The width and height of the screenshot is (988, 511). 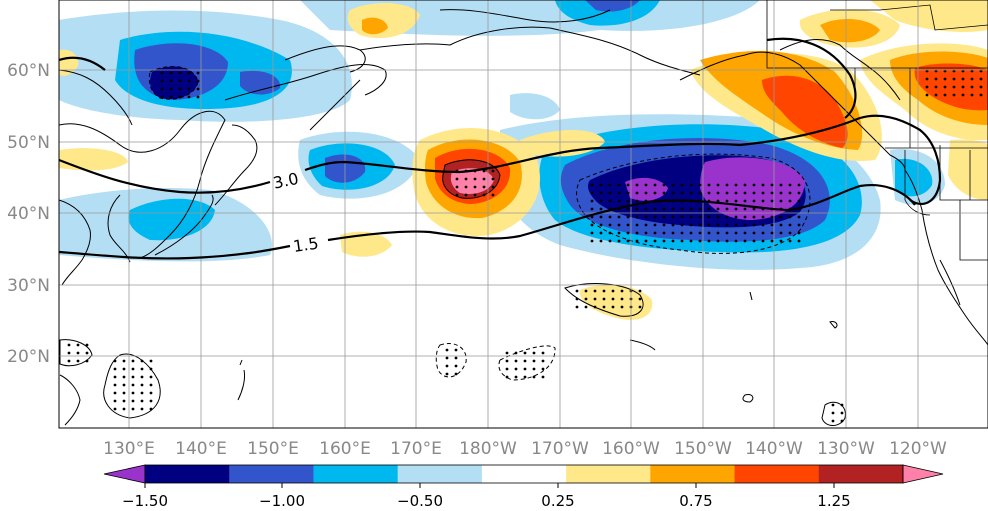 I want to click on lon-label-170e: 170°E, so click(x=416, y=449).